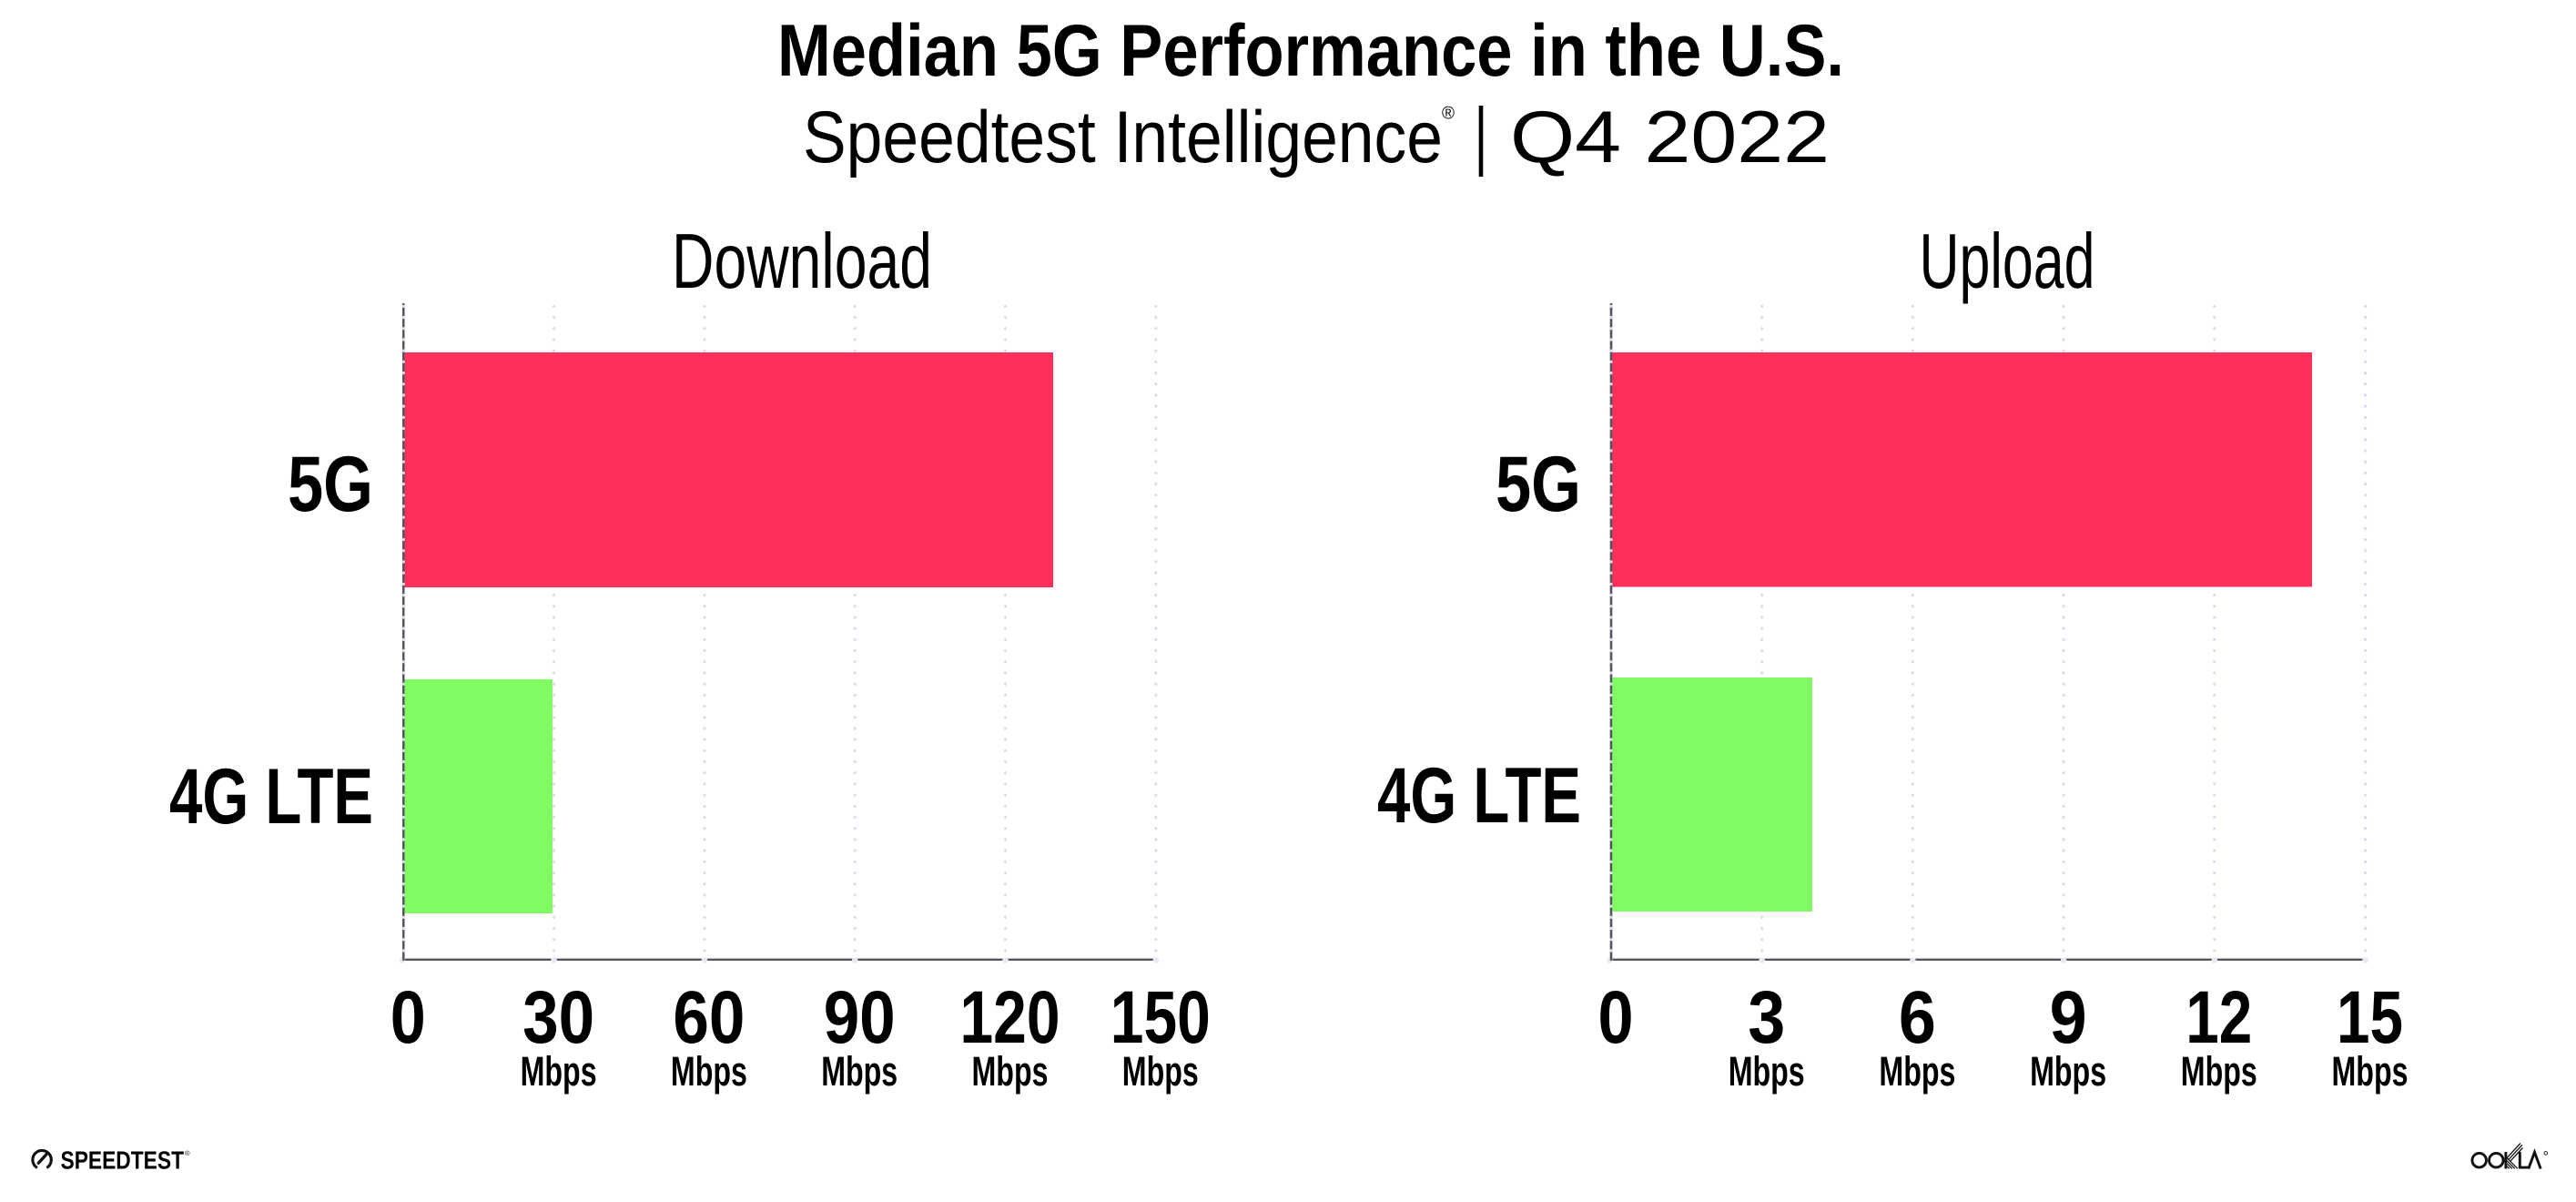 This screenshot has height=1202, width=2576. Describe the element at coordinates (1161, 1017) in the screenshot. I see `svg-text: 150` at that location.